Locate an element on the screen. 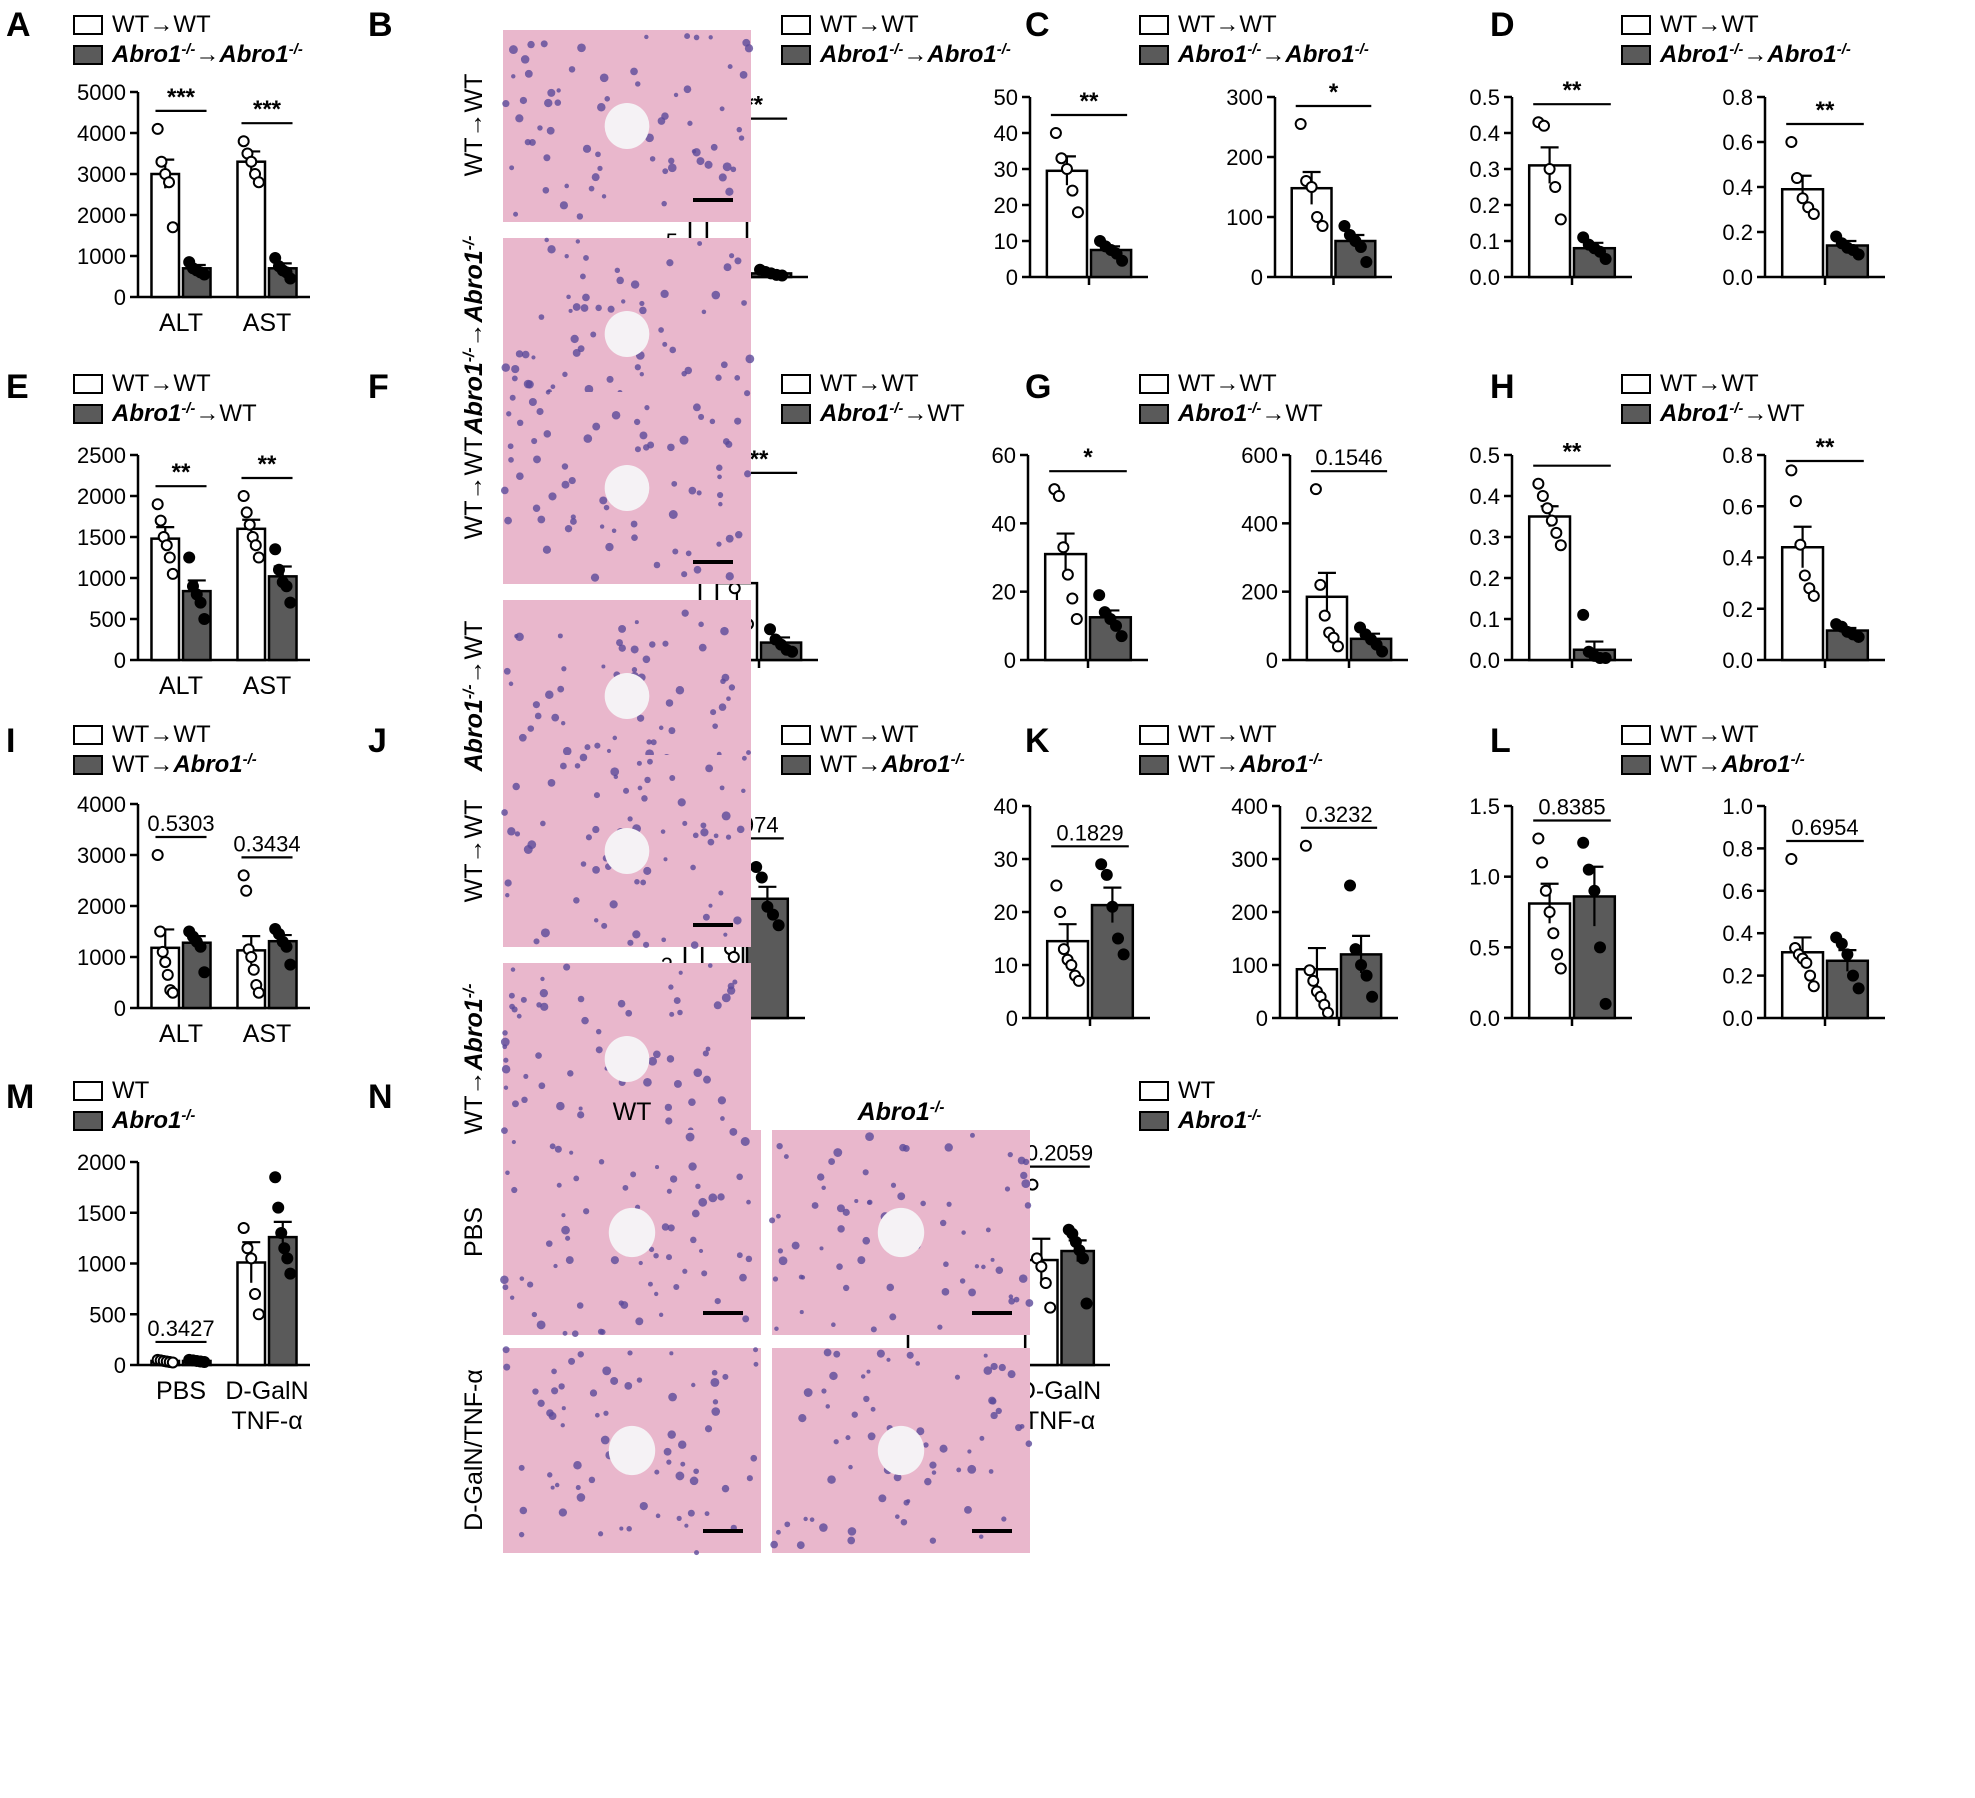 The height and width of the screenshot is (1798, 1975). micrograph-row-label: Abro1-/-→WT is located at coordinates (474, 697).